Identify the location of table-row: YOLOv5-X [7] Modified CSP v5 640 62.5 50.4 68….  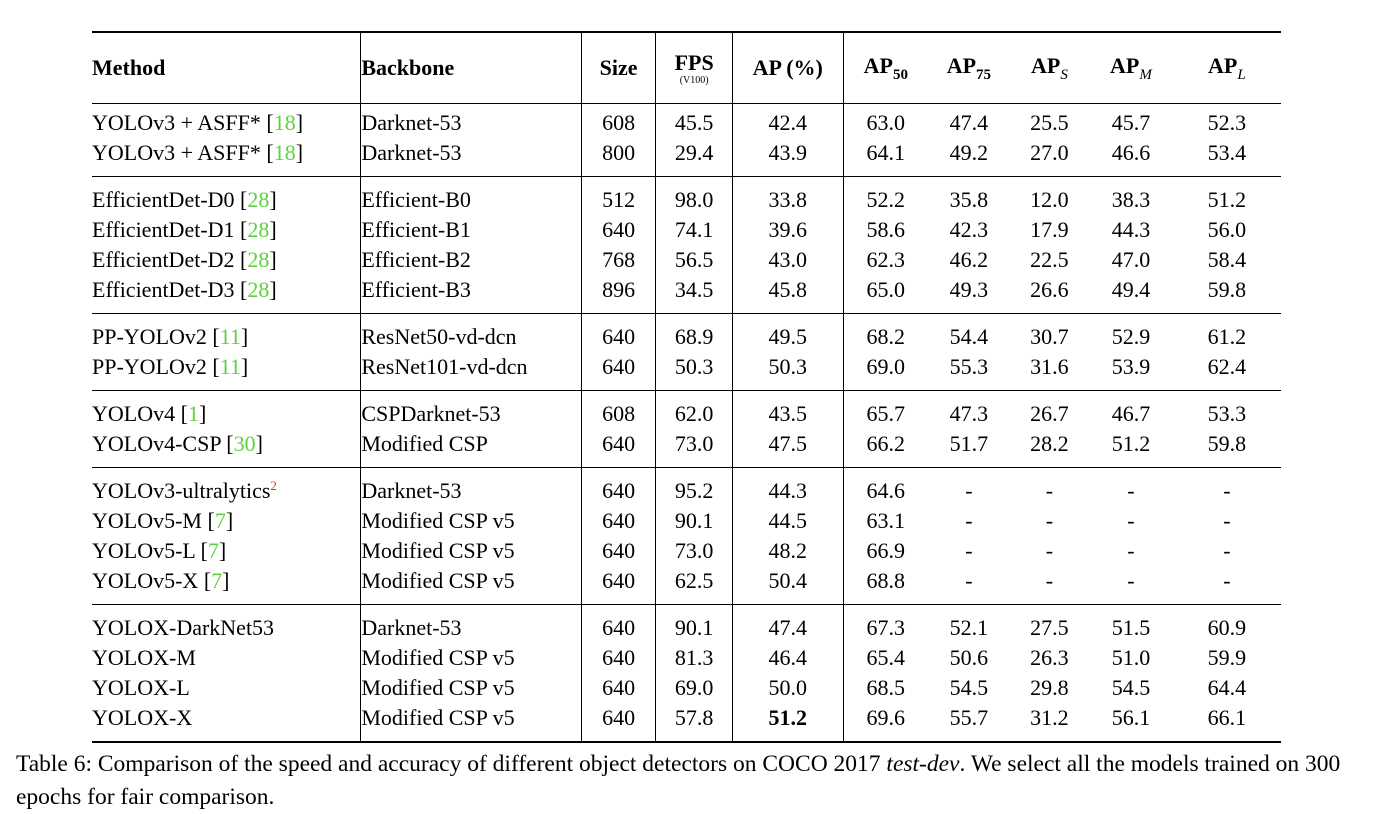
(686, 581).